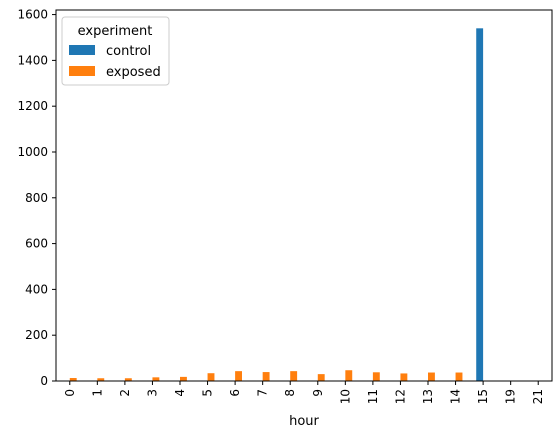 This screenshot has width=560, height=438. I want to click on x-tick-label: 1, so click(97, 393).